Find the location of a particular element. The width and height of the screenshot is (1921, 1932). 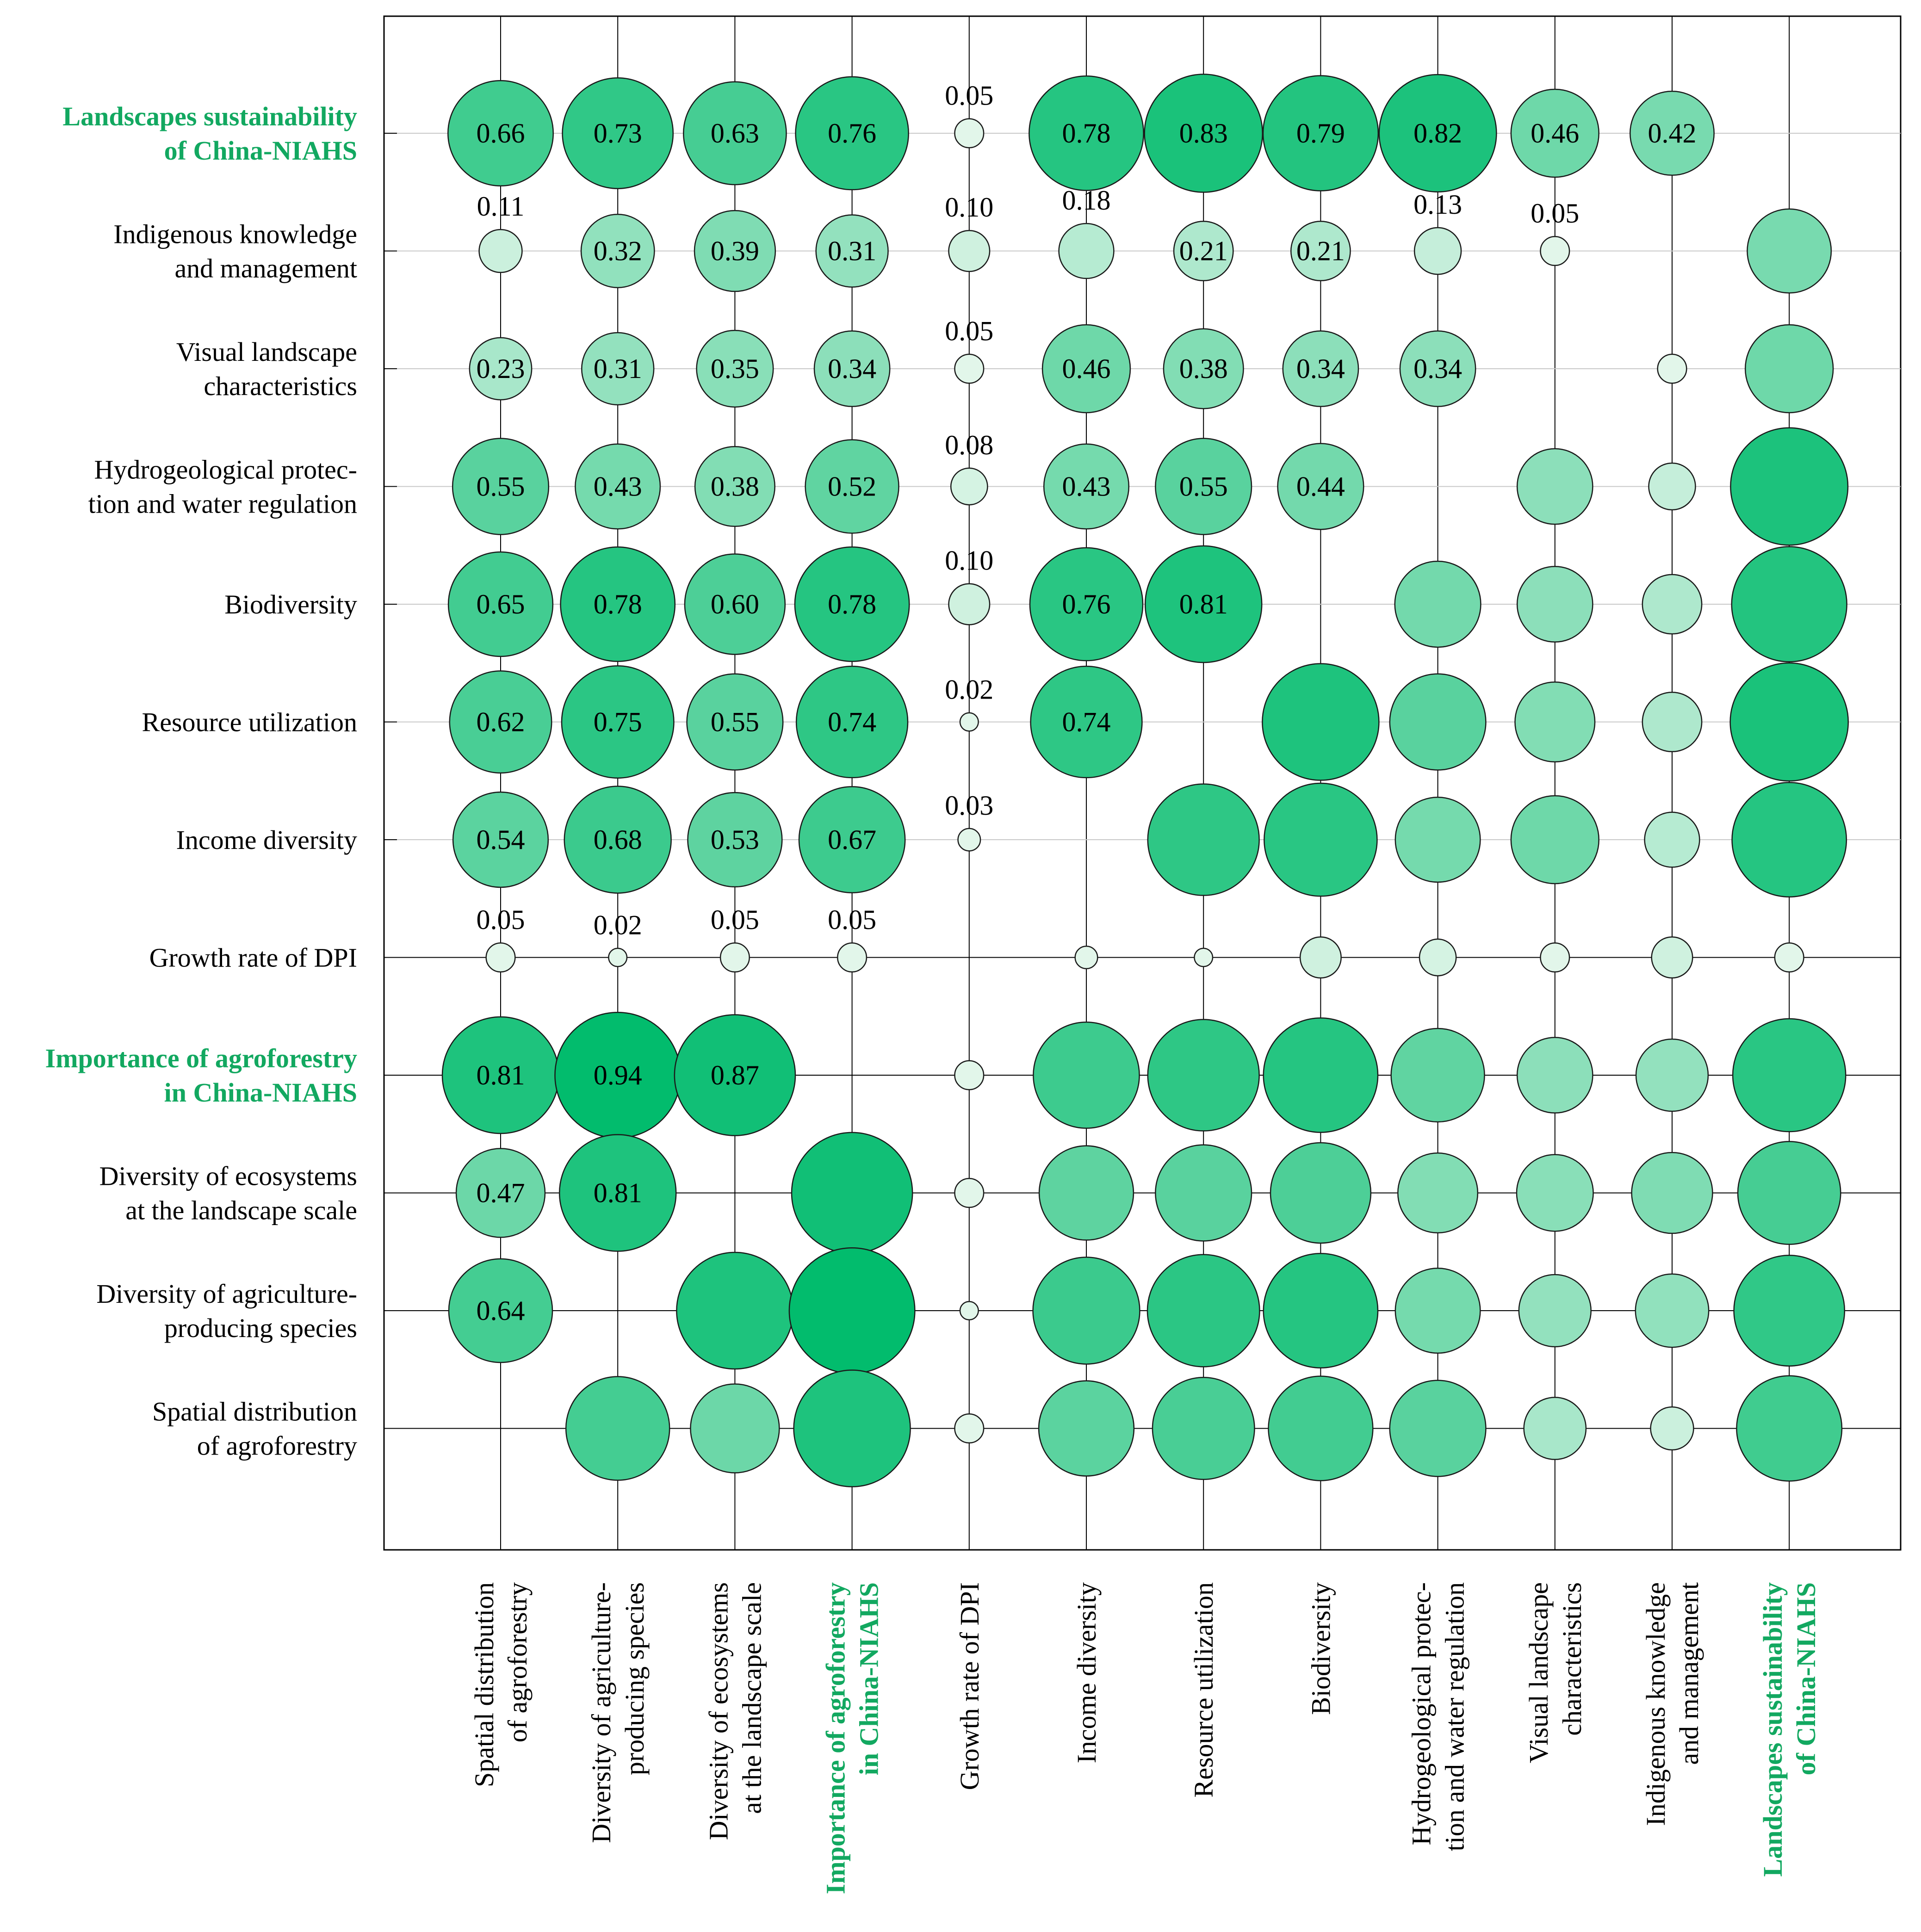

value-label-landscapes-sustainability-of-china-niahs-x-importance-of-agroforestry-in-china-niahs: 0.76 is located at coordinates (852, 133).